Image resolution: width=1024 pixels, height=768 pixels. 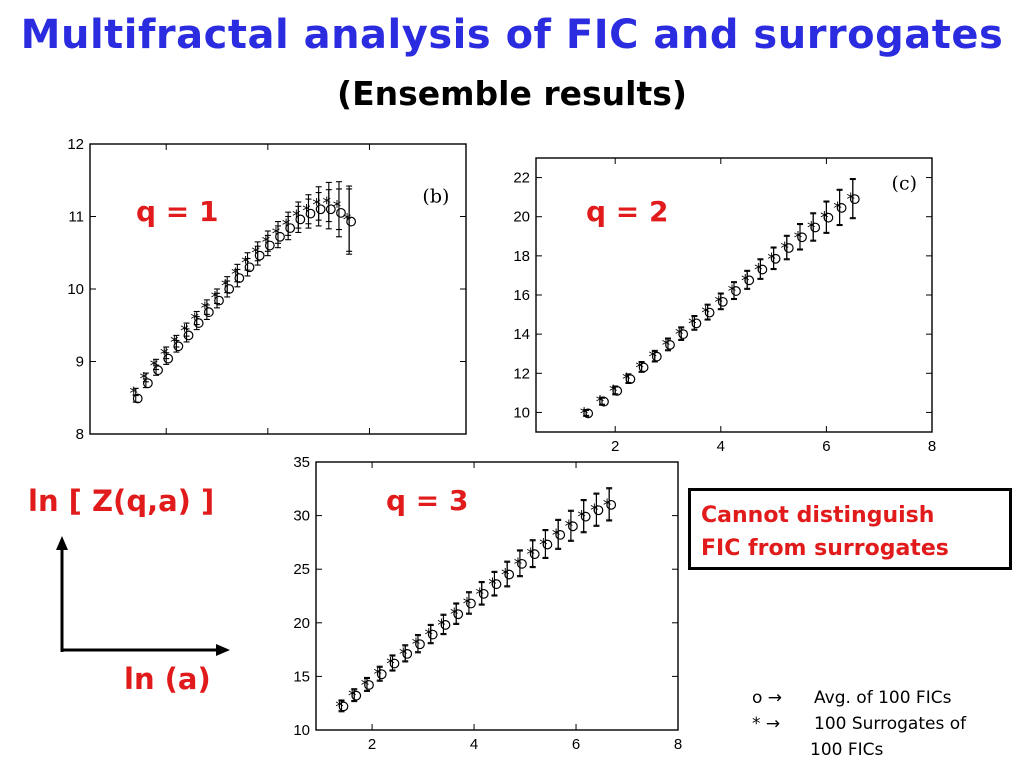 I want to click on y-tick-label: 8, so click(x=80, y=434).